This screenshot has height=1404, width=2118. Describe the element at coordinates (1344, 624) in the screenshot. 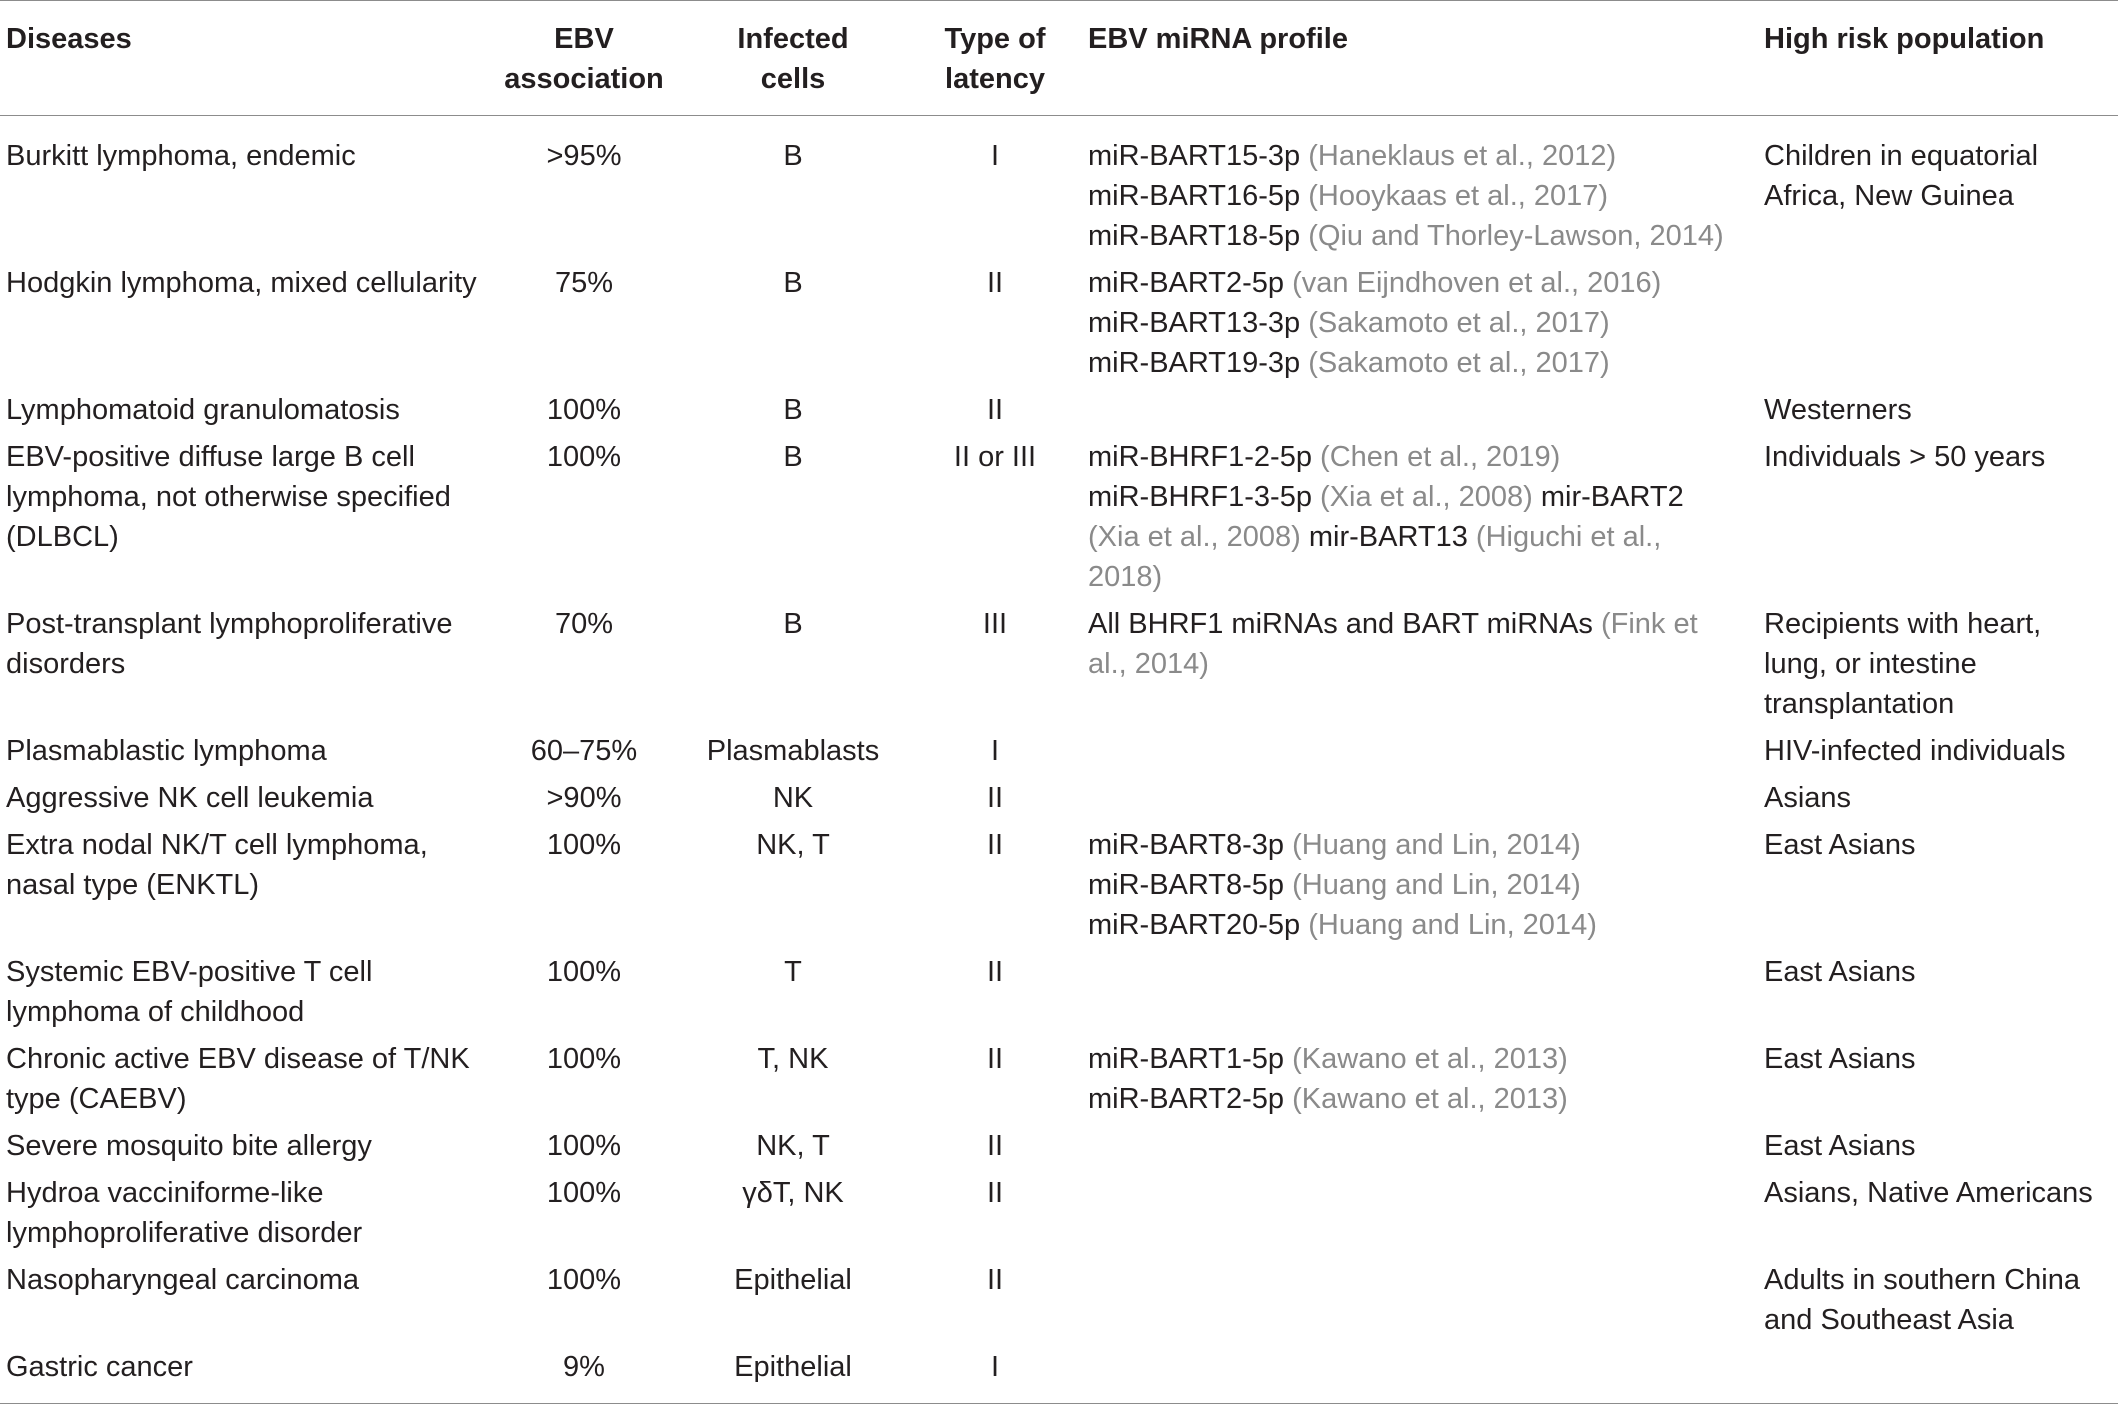

I see `mirna-name: All BHRF1 miRNAs and BART miRNAs` at that location.